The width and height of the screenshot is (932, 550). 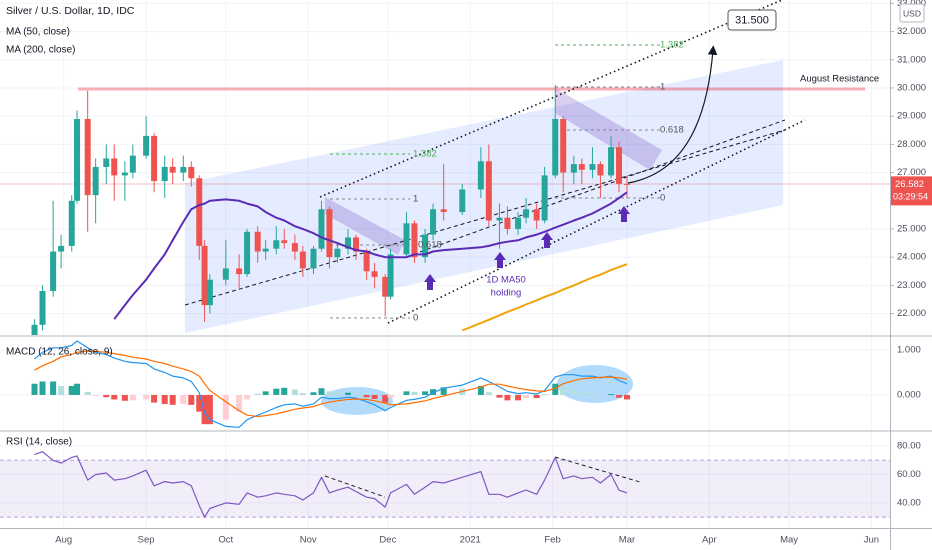 I want to click on up-arrows, so click(x=527, y=248).